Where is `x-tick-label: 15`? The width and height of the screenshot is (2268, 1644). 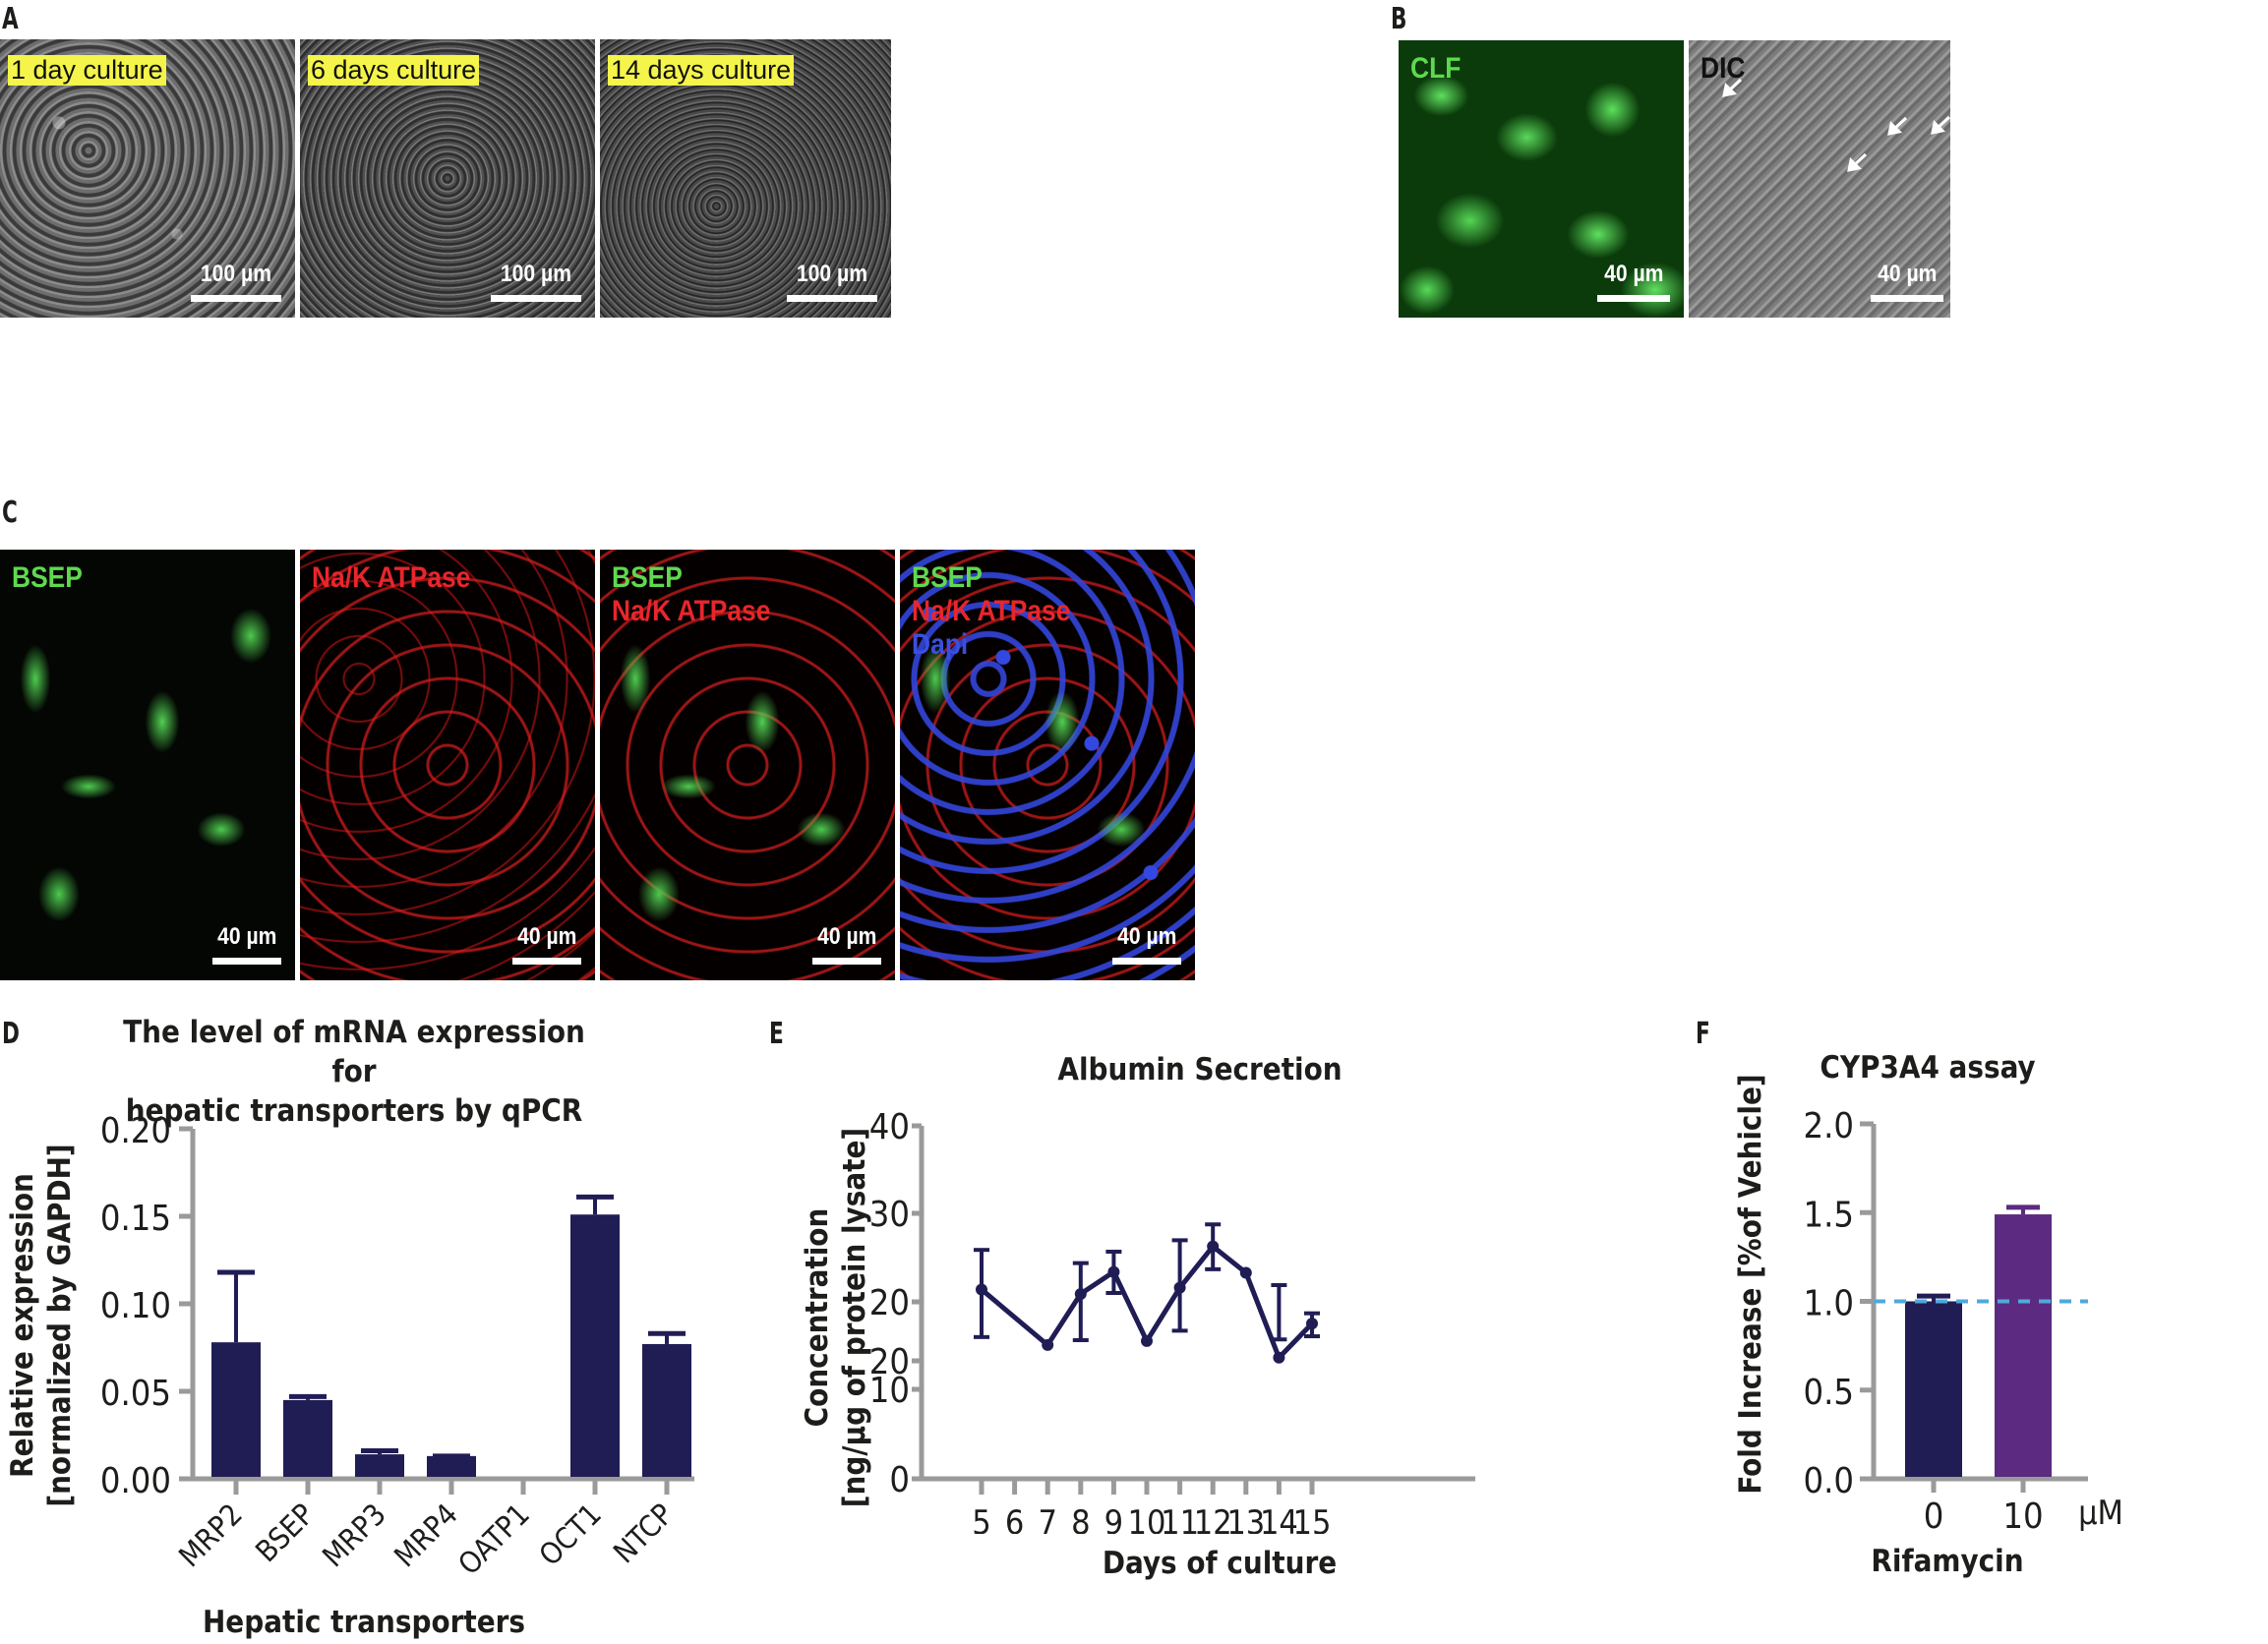
x-tick-label: 15 is located at coordinates (1312, 1518).